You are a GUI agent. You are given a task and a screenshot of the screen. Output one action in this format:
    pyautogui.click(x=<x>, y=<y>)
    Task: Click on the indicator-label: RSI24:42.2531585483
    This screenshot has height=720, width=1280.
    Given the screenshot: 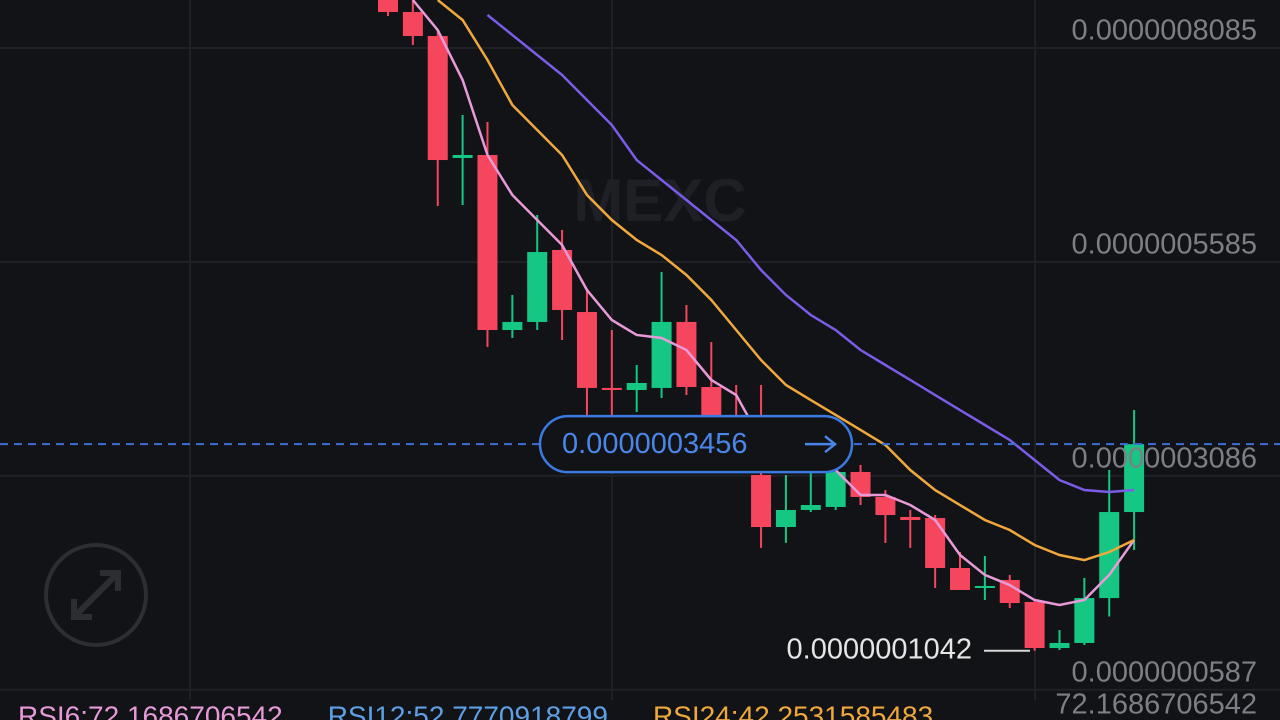 What is the action you would take?
    pyautogui.click(x=793, y=710)
    